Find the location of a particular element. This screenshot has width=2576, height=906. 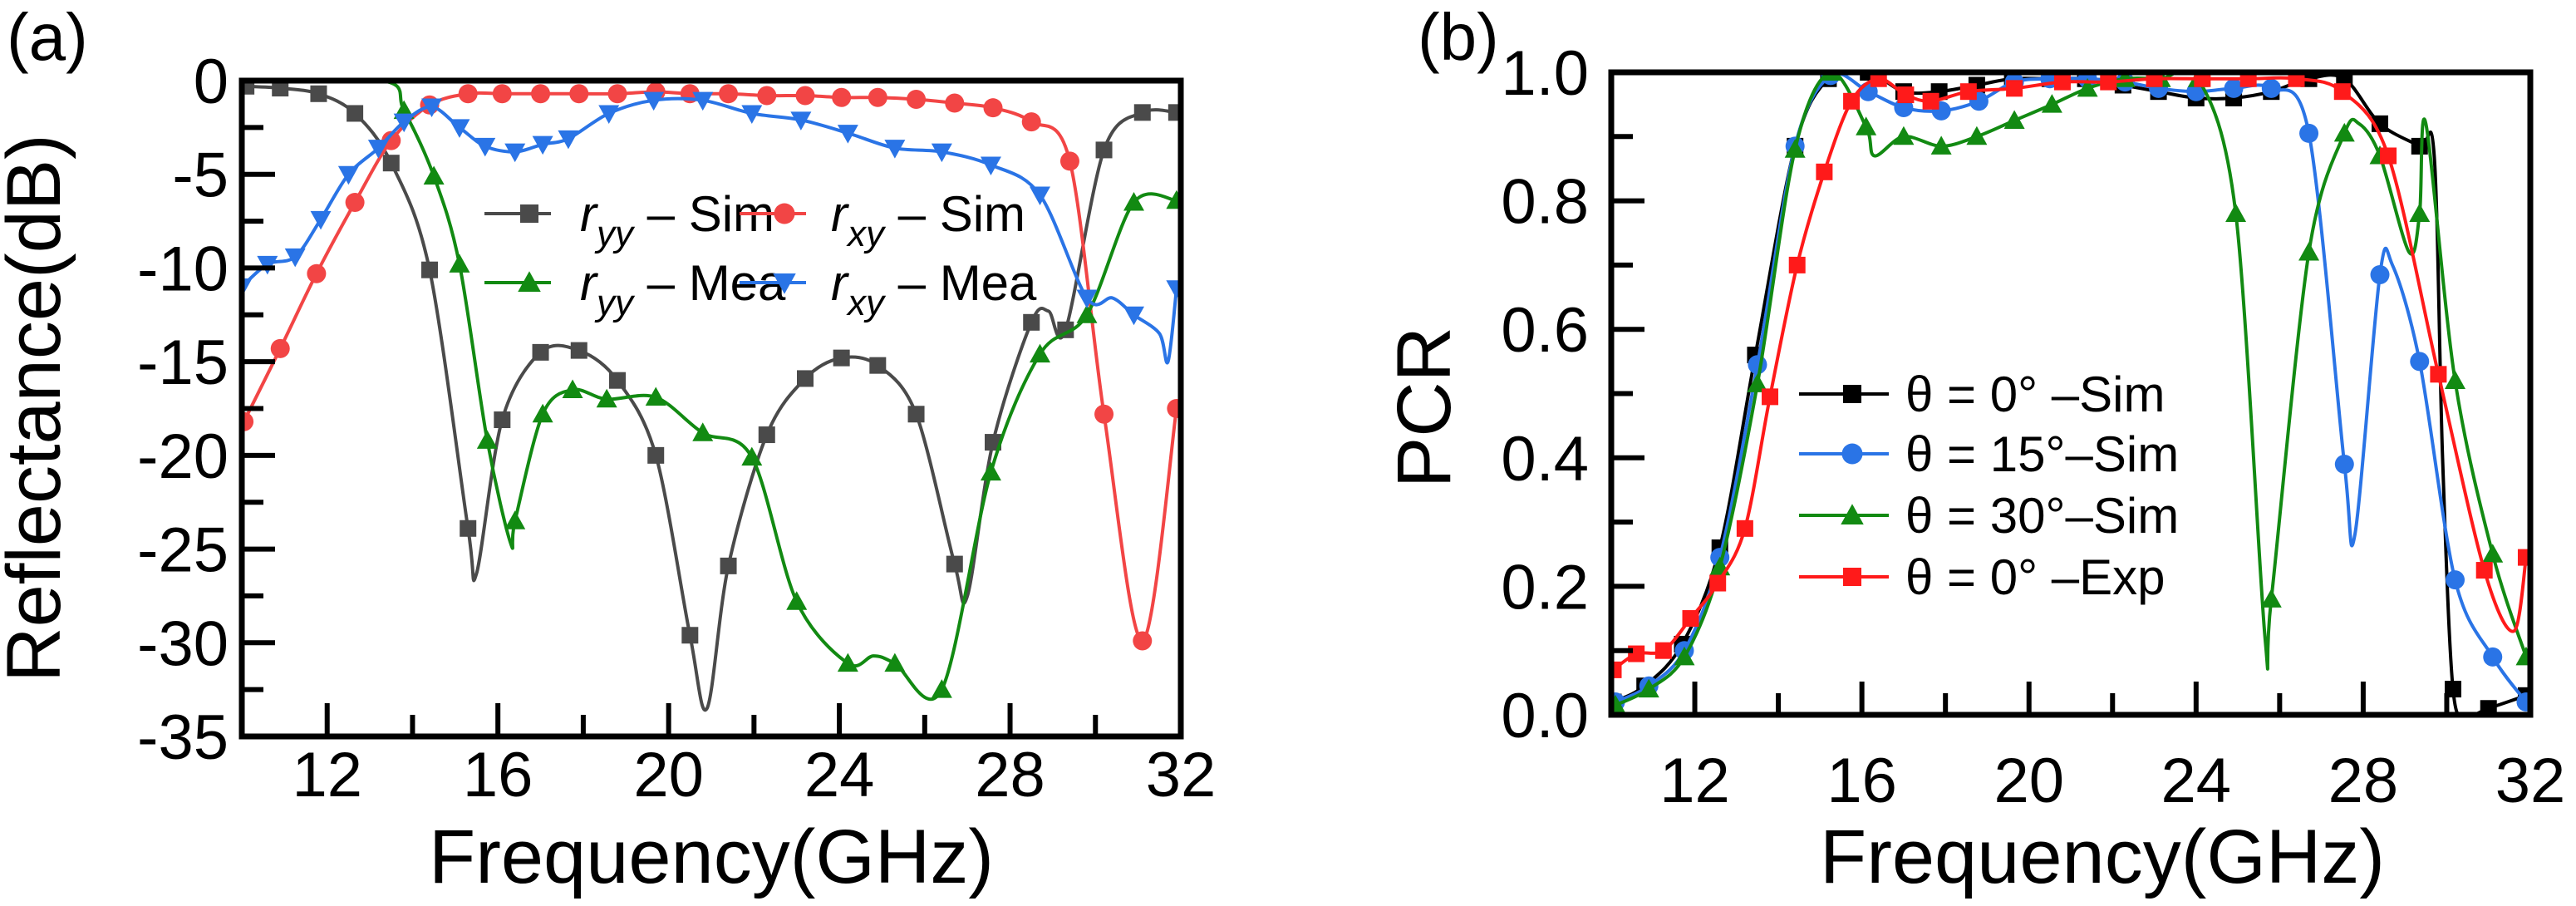

y-tick-label: -25 is located at coordinates (183, 550).